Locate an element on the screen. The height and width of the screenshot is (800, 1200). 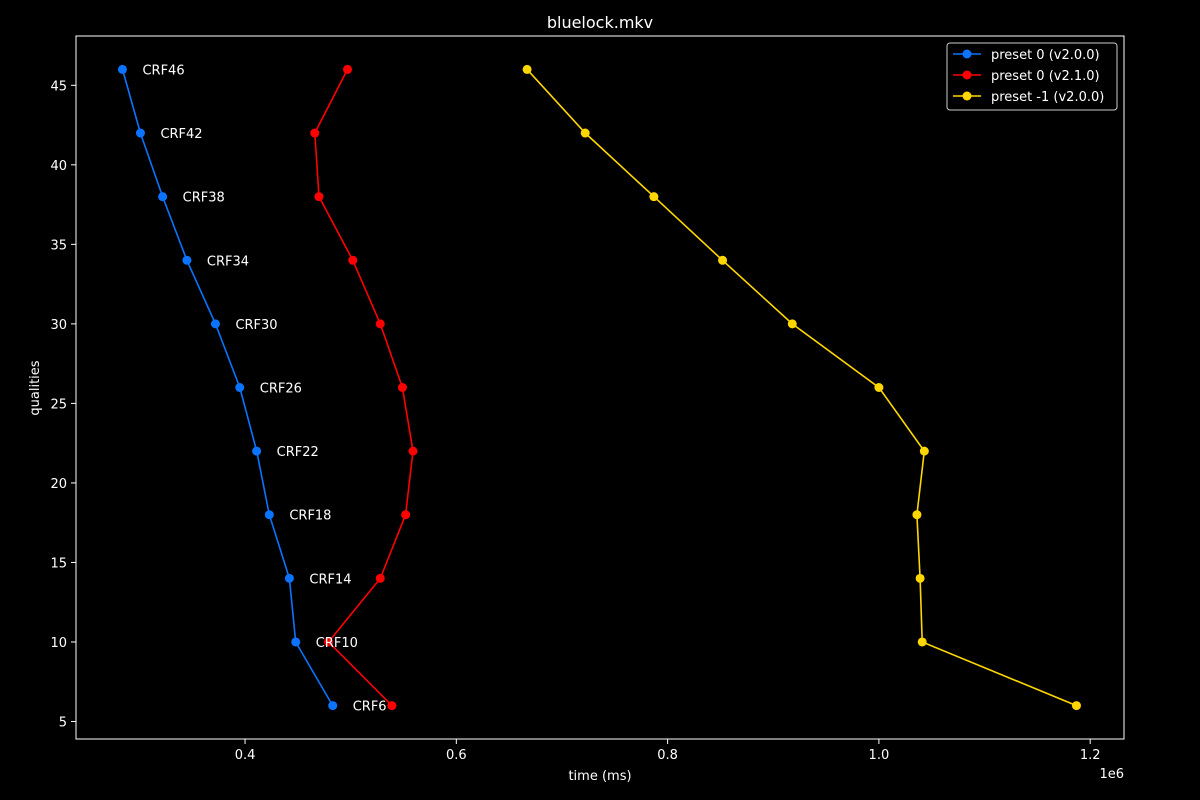
legend-label: preset -1 (v2.0.0) is located at coordinates (1047, 97).